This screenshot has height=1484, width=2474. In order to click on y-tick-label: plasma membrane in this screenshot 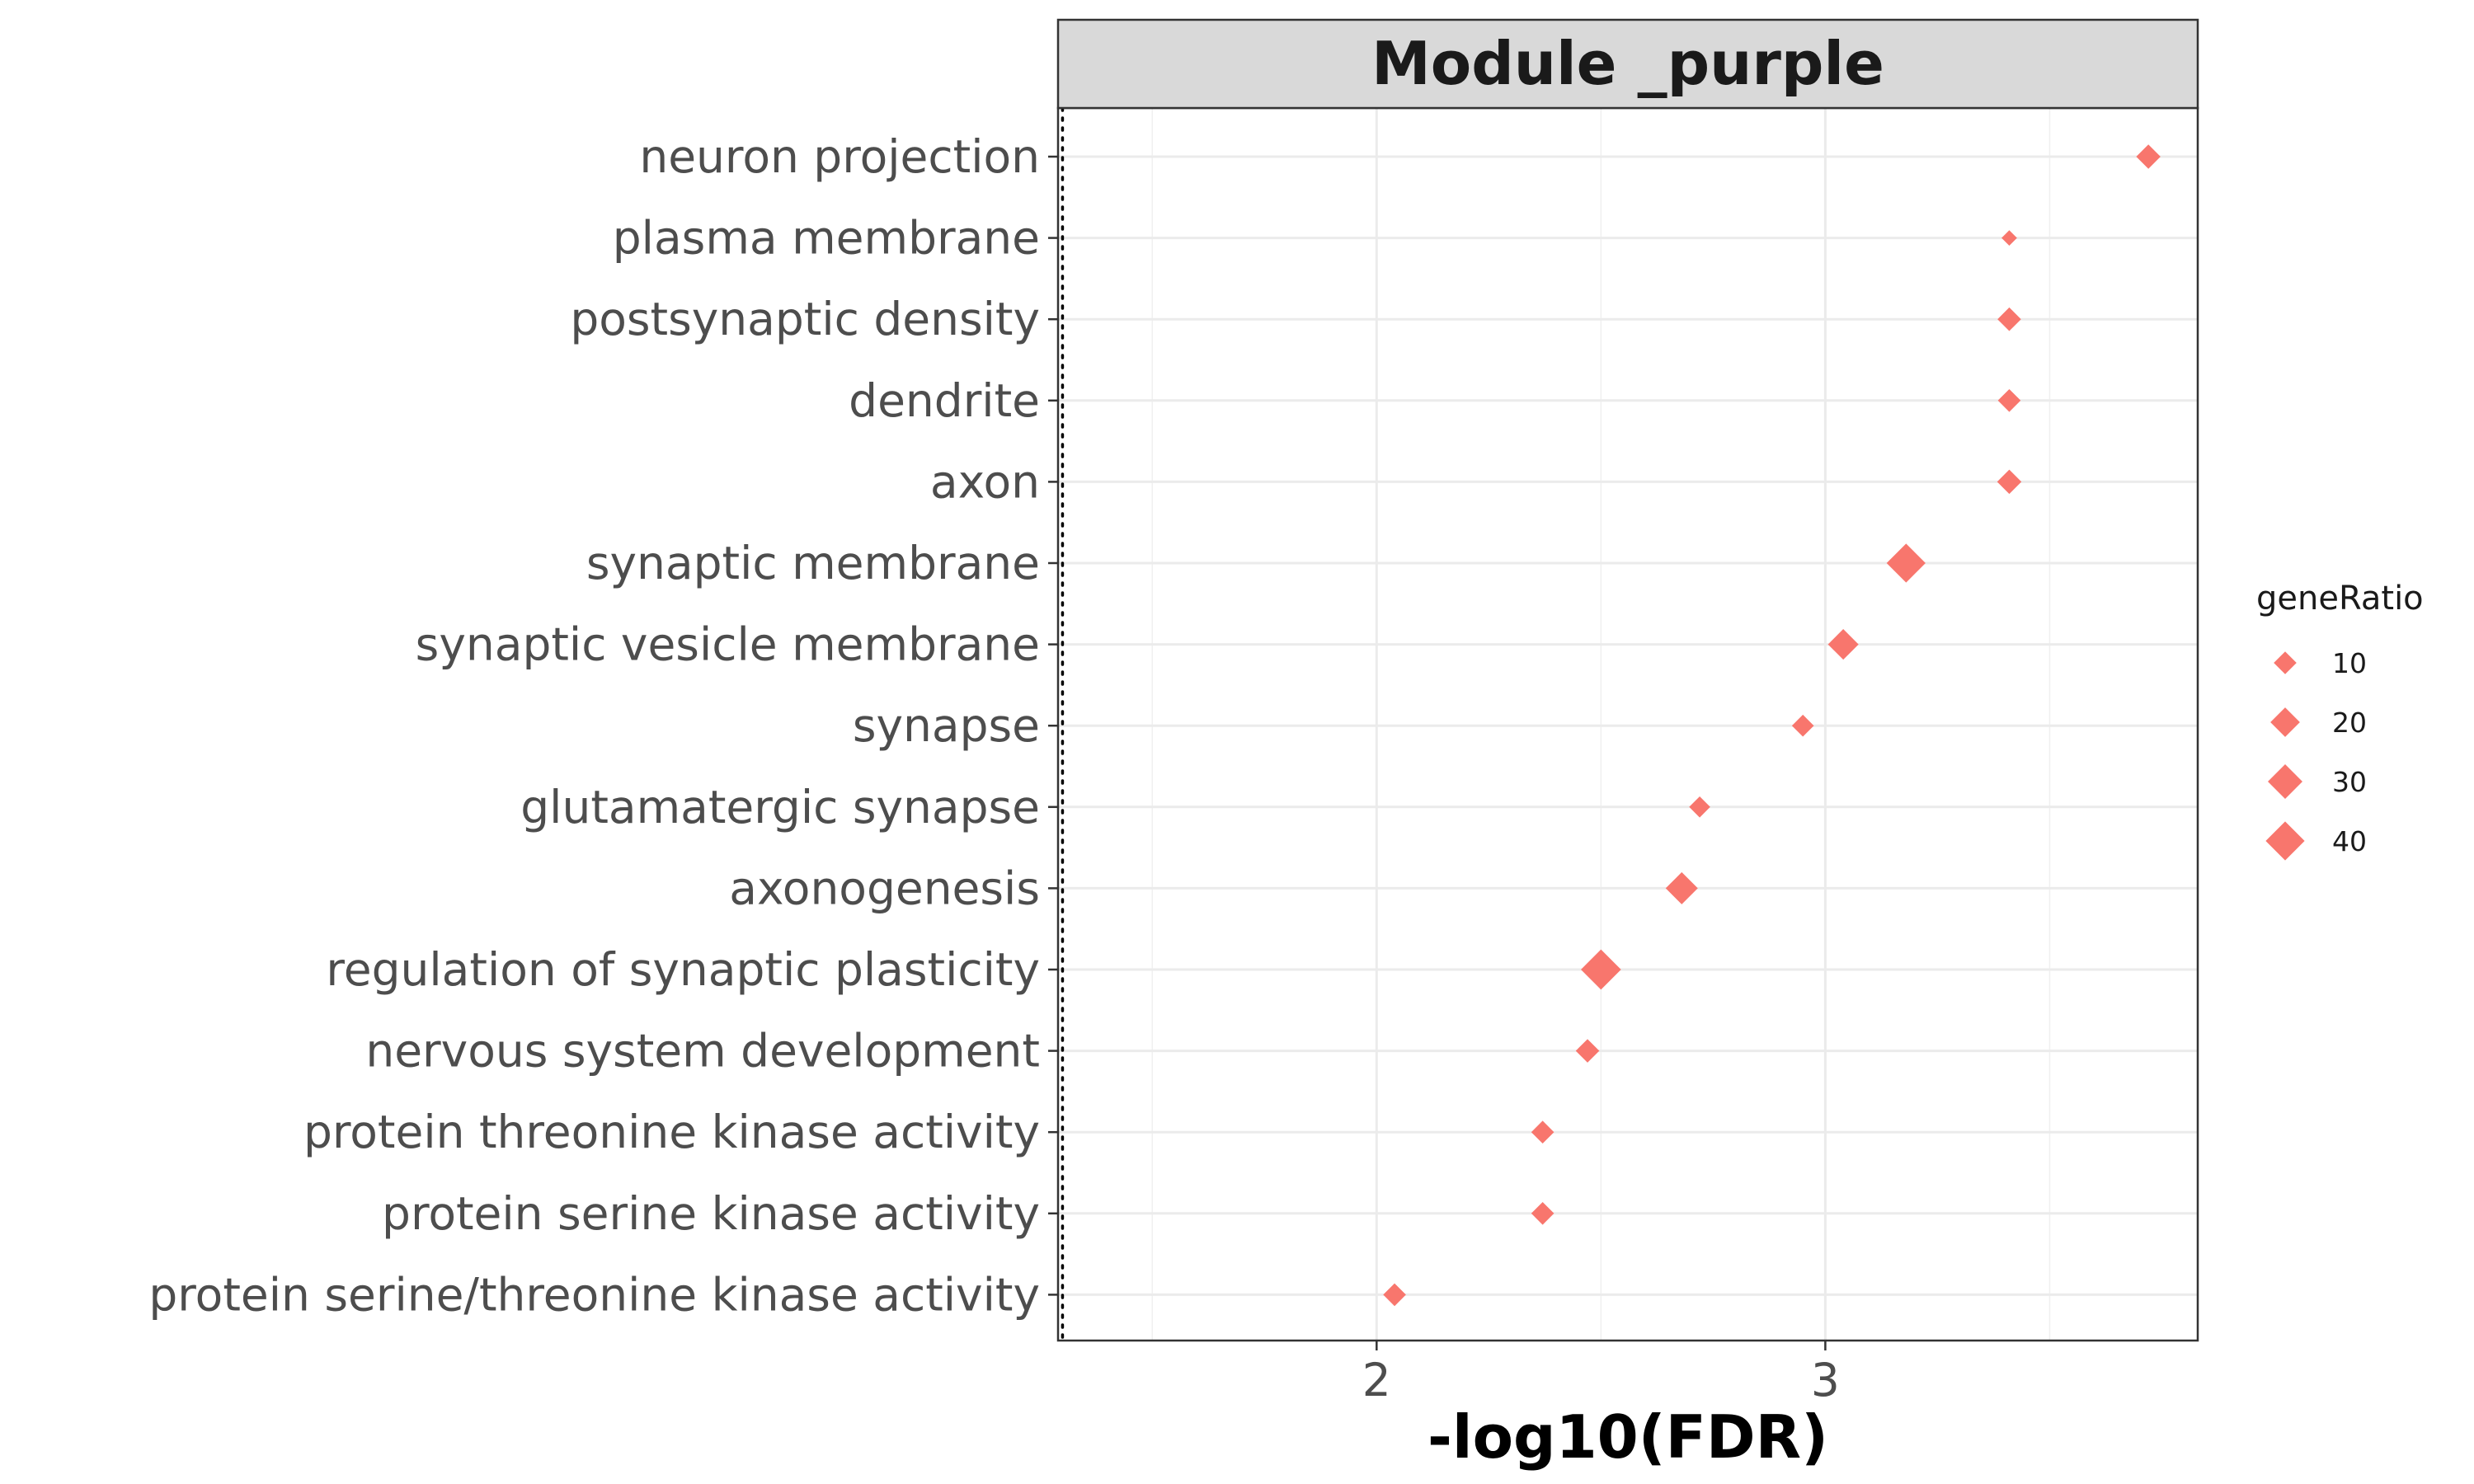, I will do `click(826, 238)`.